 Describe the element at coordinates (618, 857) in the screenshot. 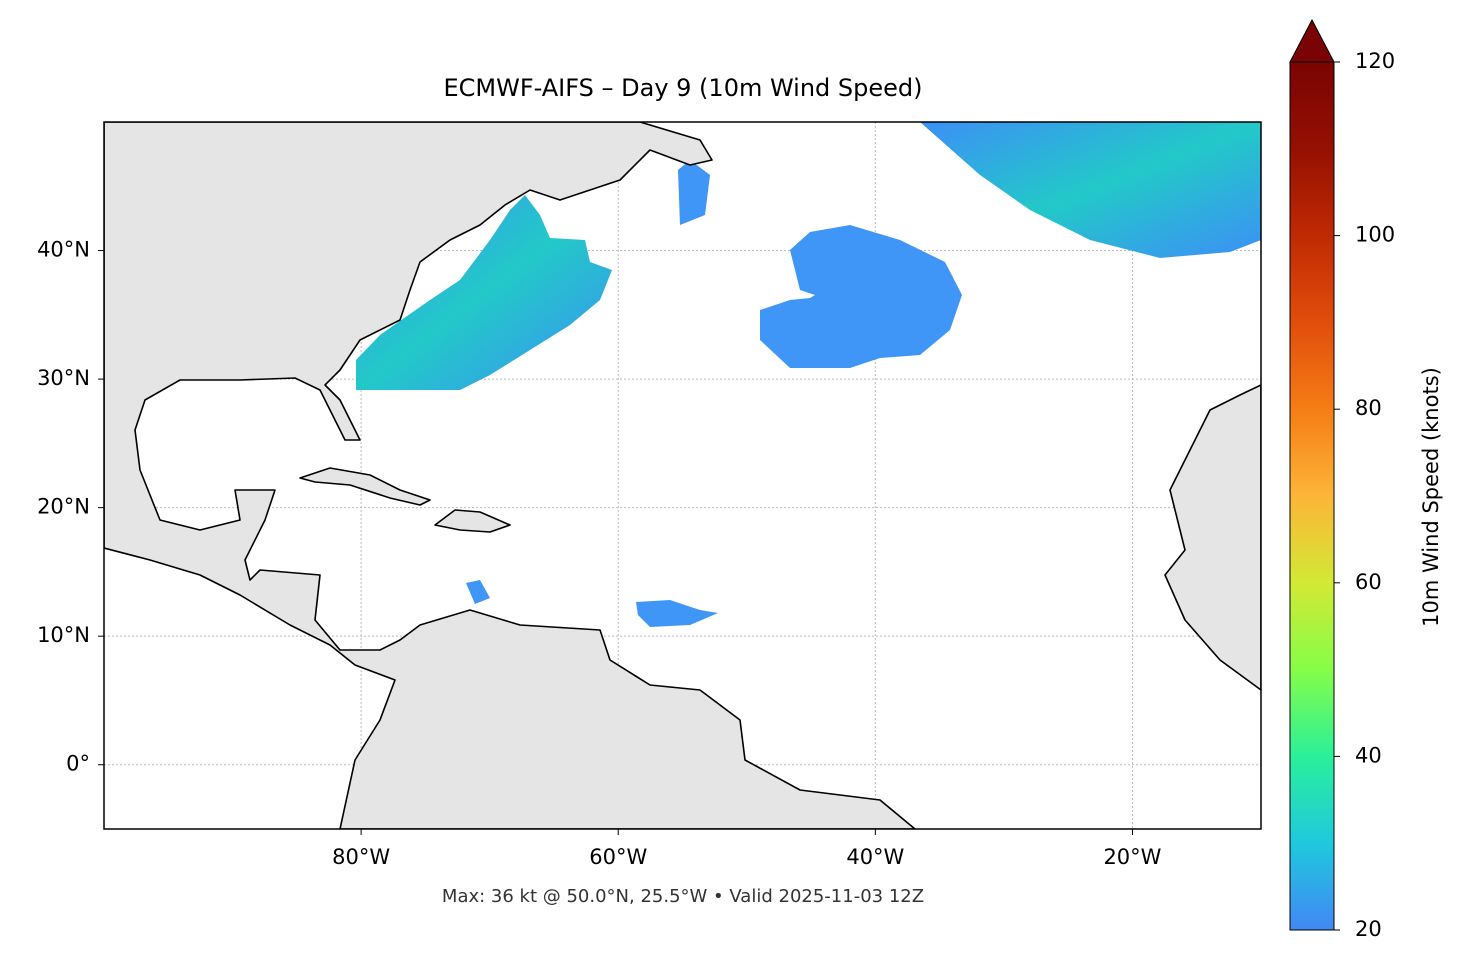

I see `x-tick-label: 60°W` at that location.